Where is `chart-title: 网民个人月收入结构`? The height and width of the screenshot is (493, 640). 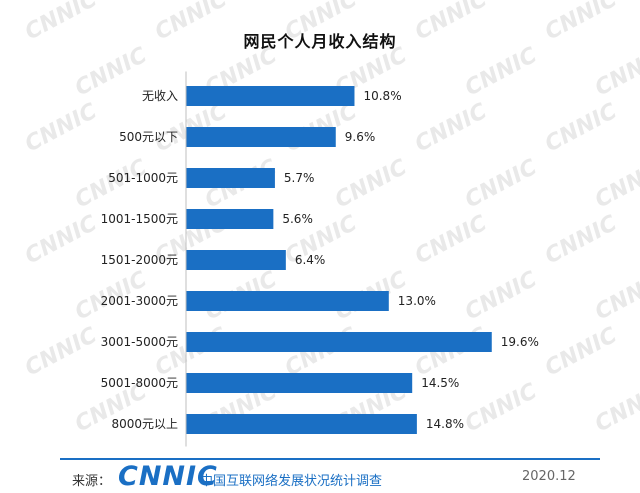 chart-title: 网民个人月收入结构 is located at coordinates (320, 41).